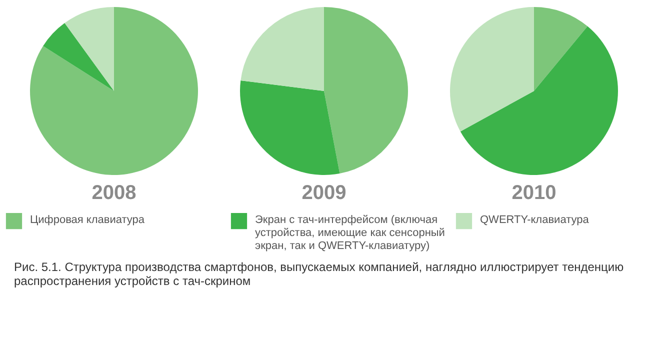 This screenshot has height=348, width=672. I want to click on legend-label: QWERTY-клавиатура, so click(535, 220).